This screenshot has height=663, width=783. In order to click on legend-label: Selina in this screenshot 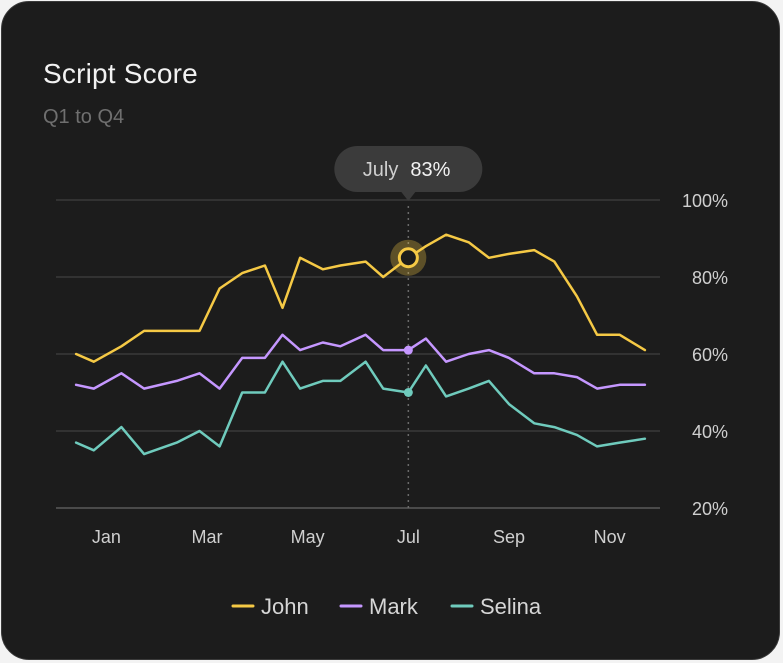, I will do `click(511, 606)`.